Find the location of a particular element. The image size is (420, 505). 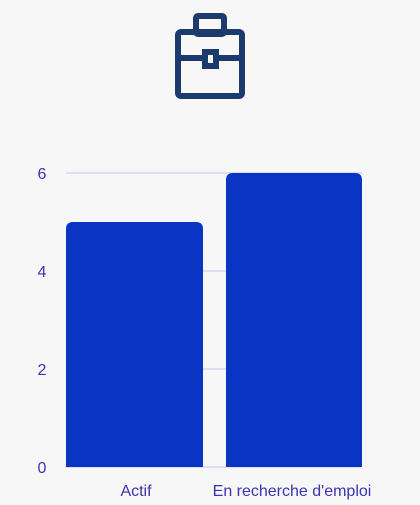

x-category-label: Actif is located at coordinates (136, 491).